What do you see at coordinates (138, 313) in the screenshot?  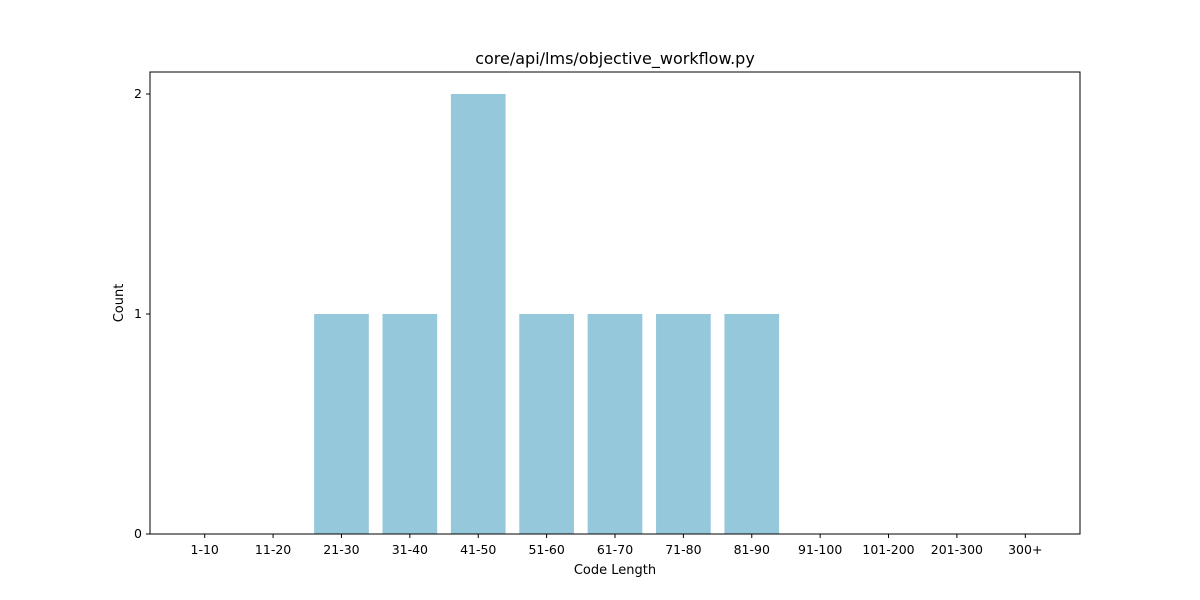 I see `y-tick-label: 1` at bounding box center [138, 313].